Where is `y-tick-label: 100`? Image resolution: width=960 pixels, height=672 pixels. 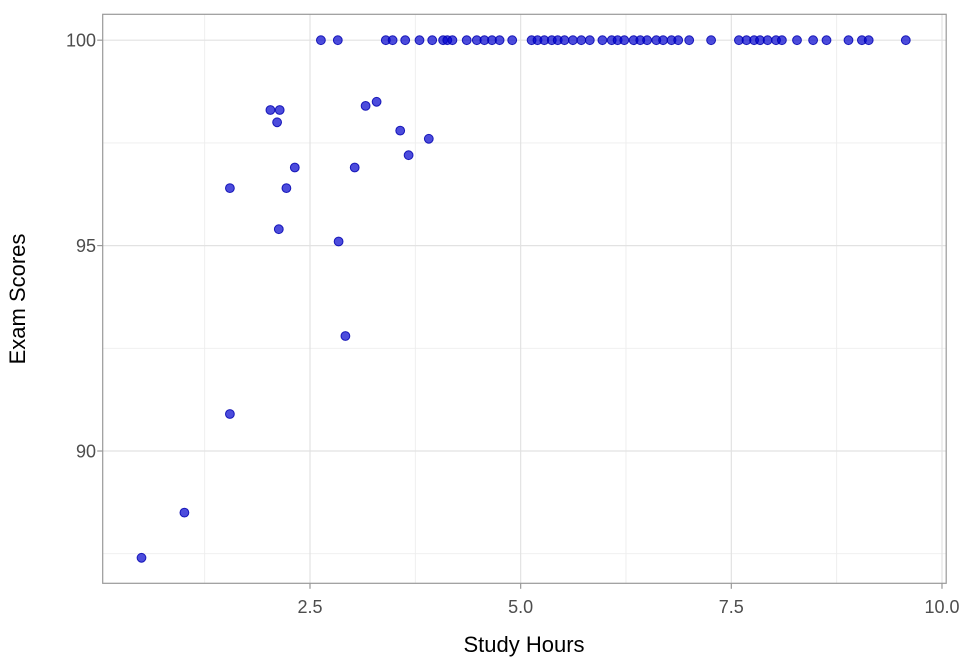 y-tick-label: 100 is located at coordinates (81, 40).